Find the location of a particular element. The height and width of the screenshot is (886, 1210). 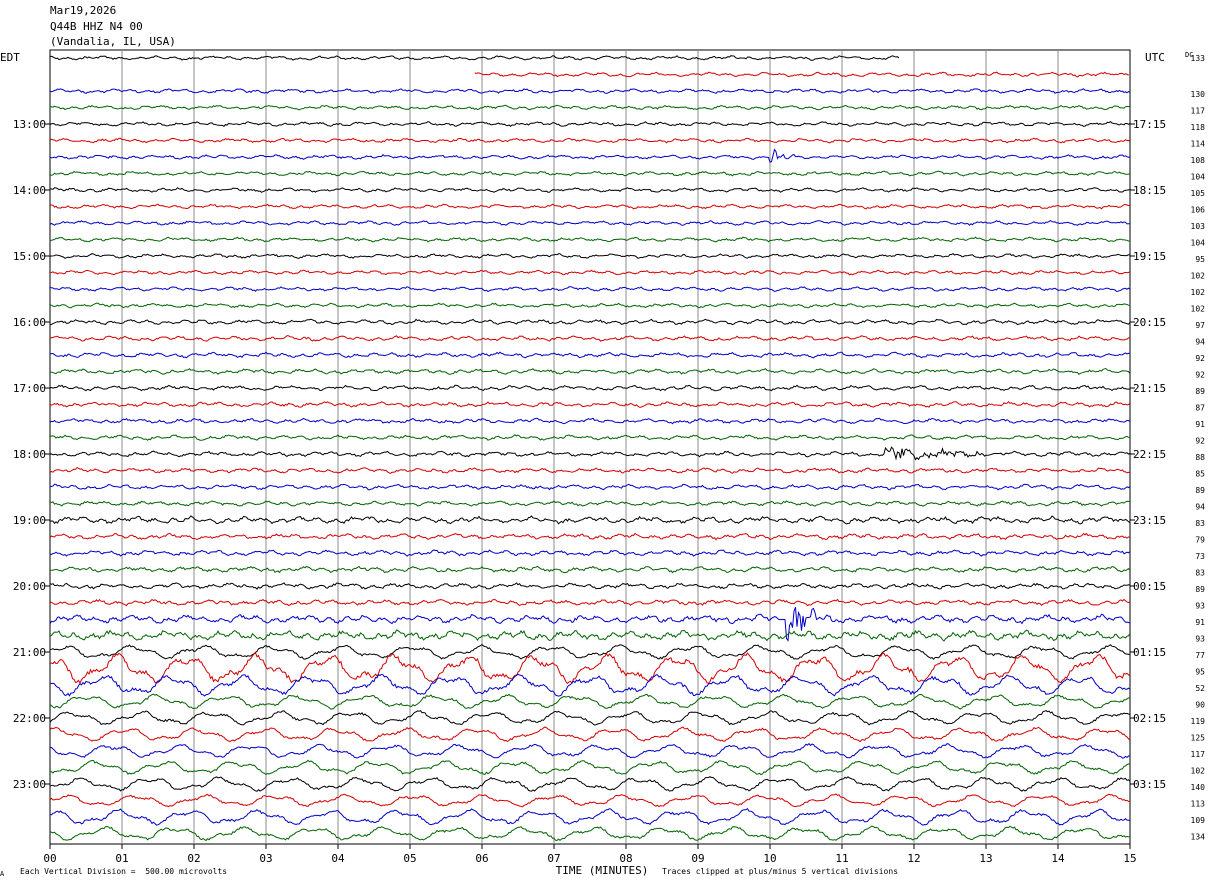

x-axis-label: TIME (MINUTES) is located at coordinates (602, 870).